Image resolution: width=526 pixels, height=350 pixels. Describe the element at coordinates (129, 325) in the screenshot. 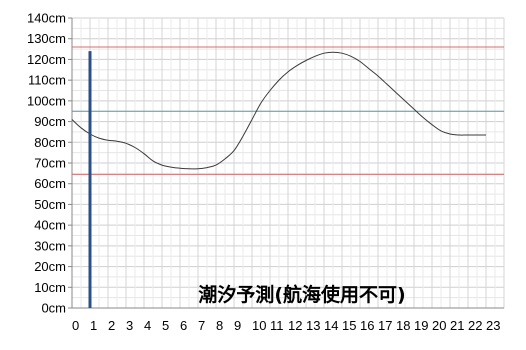

I see `x-tick-label: 3` at that location.